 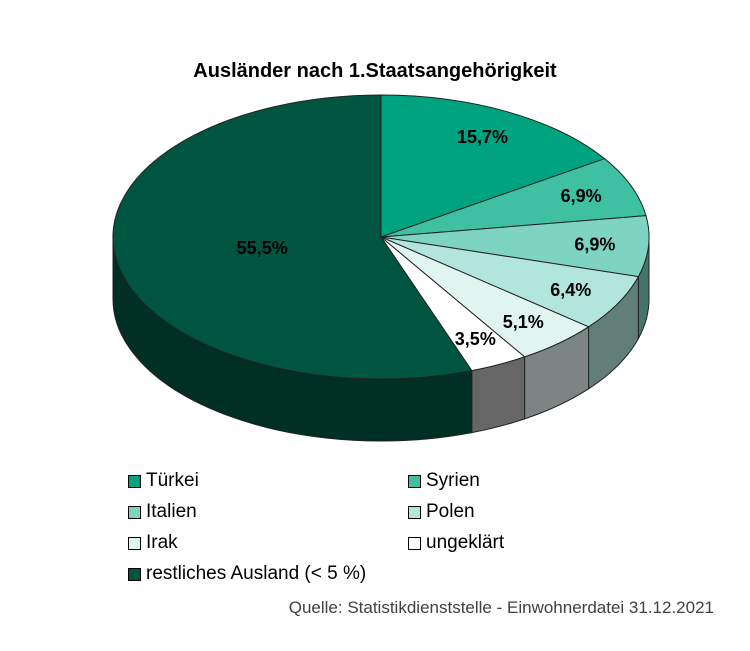 What do you see at coordinates (262, 248) in the screenshot?
I see `data-label-6: 55,5%` at bounding box center [262, 248].